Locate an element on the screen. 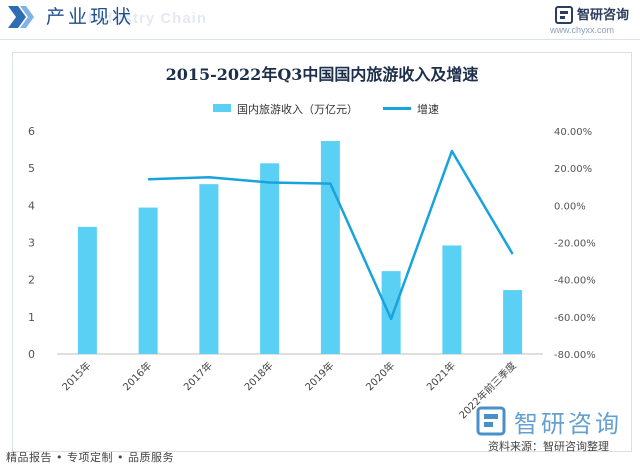  x-tick-label: 2019年 is located at coordinates (319, 376).